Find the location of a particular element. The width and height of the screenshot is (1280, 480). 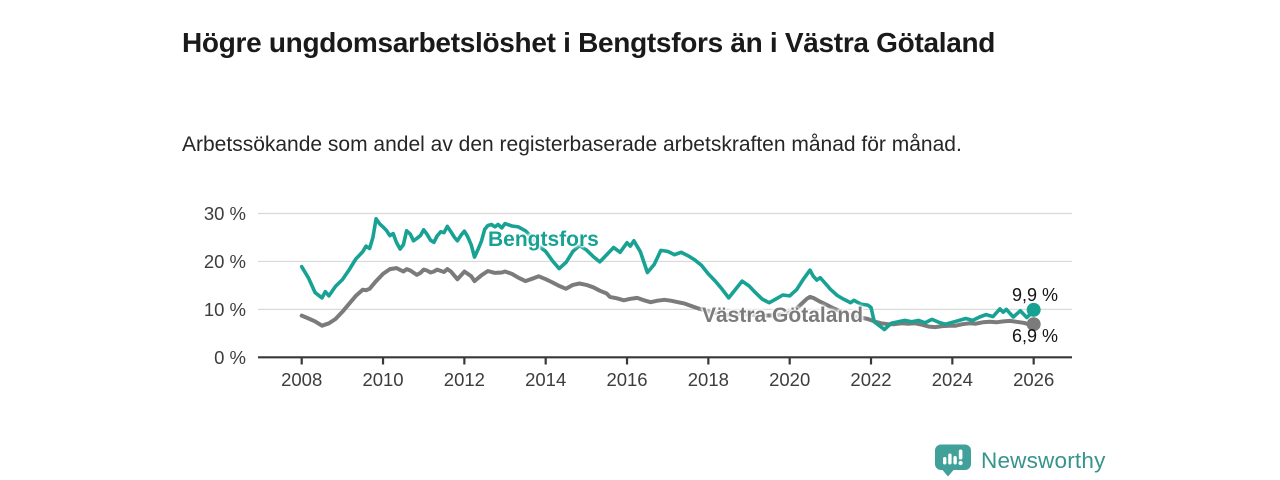

x-tick-label: 2018 is located at coordinates (708, 379).